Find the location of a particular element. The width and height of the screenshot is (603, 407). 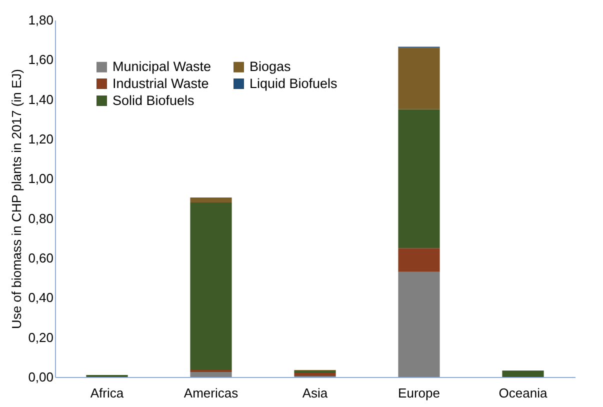

y-tick-label: 1,80 is located at coordinates (41, 20).